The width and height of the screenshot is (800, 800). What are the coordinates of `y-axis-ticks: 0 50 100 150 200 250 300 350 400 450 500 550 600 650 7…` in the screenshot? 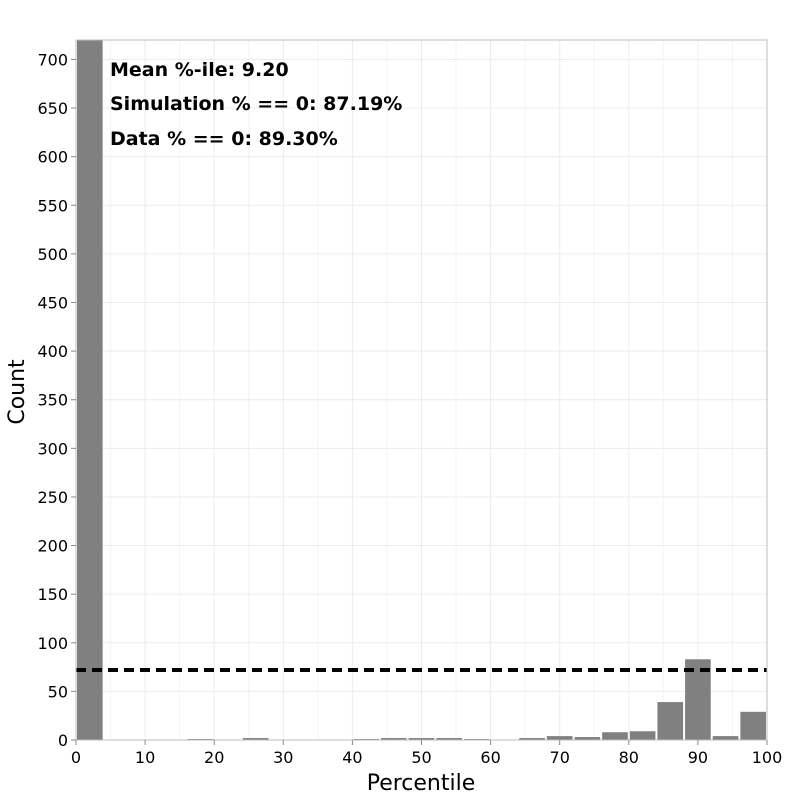 It's located at (56, 400).